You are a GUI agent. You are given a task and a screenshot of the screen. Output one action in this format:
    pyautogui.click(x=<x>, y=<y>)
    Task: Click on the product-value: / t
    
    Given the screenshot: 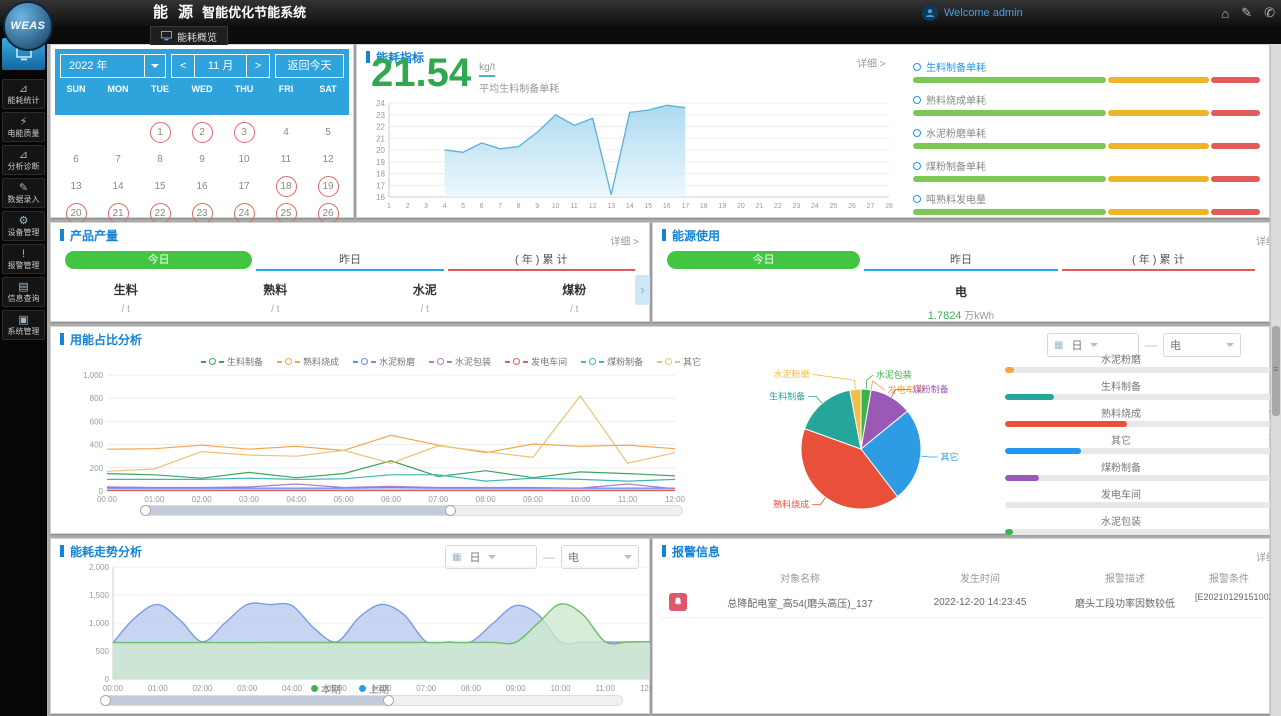 What is the action you would take?
    pyautogui.click(x=574, y=309)
    